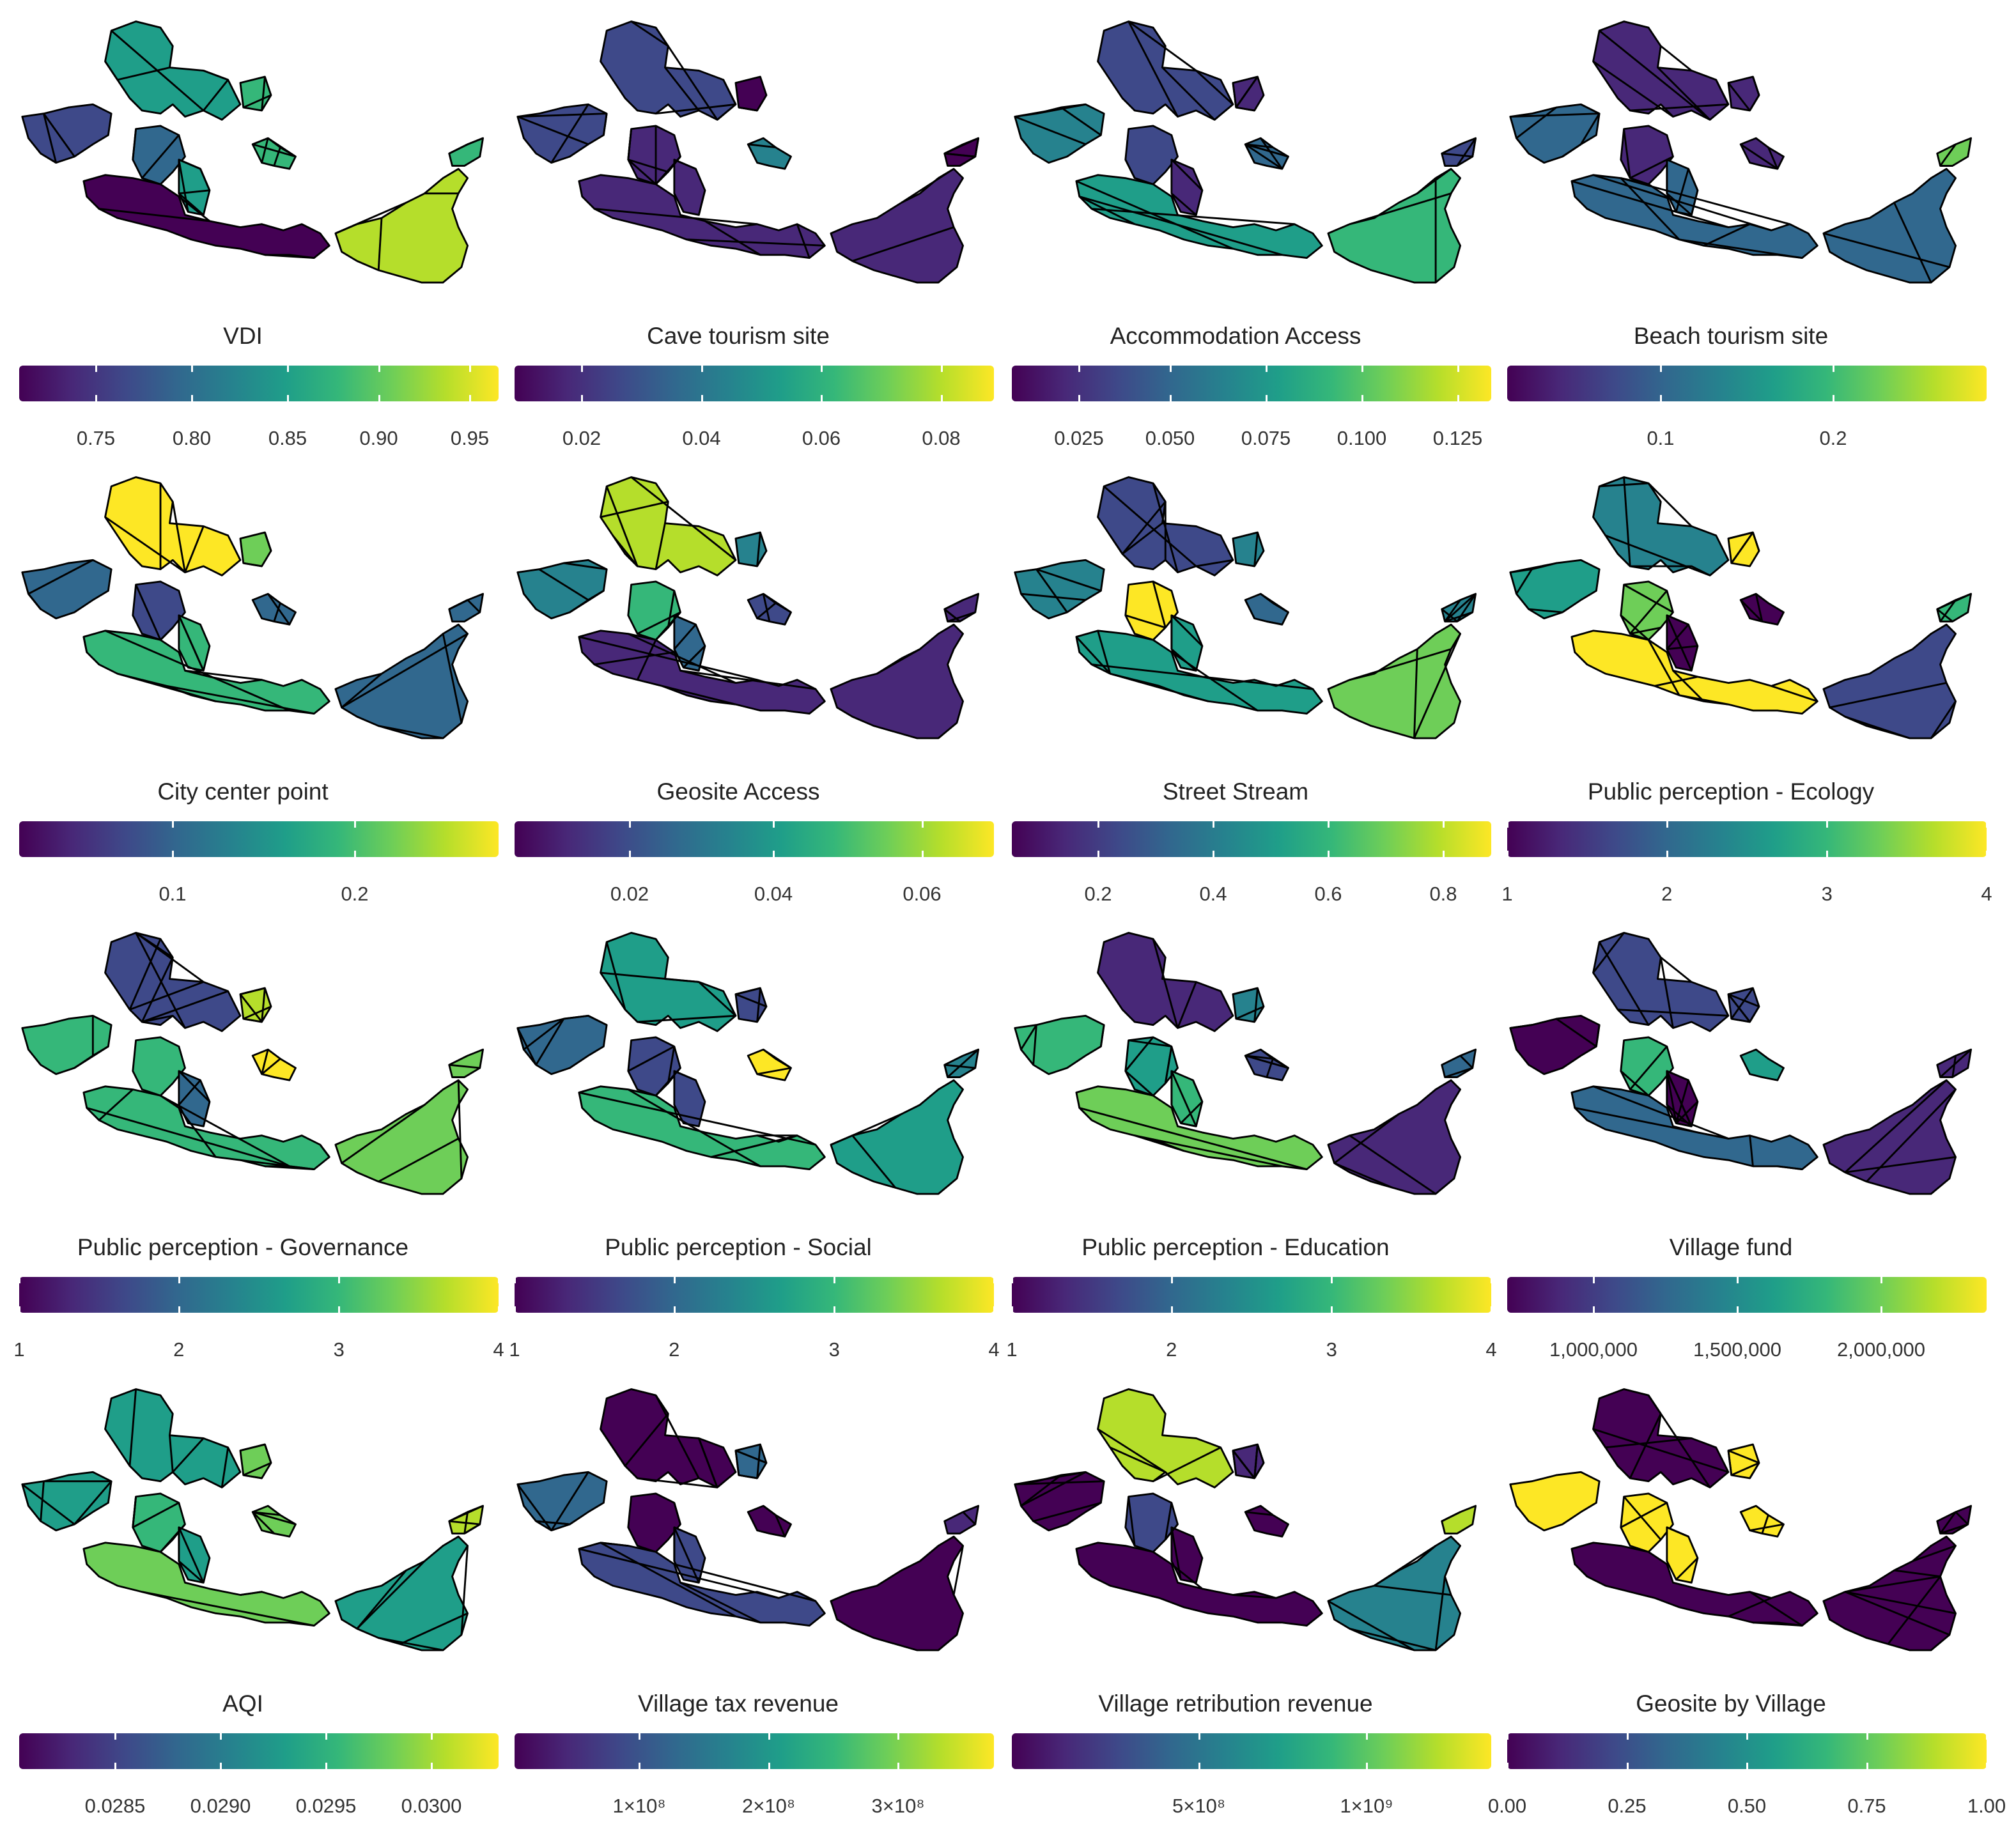  What do you see at coordinates (1731, 1247) in the screenshot?
I see `legend-title: Village fund` at bounding box center [1731, 1247].